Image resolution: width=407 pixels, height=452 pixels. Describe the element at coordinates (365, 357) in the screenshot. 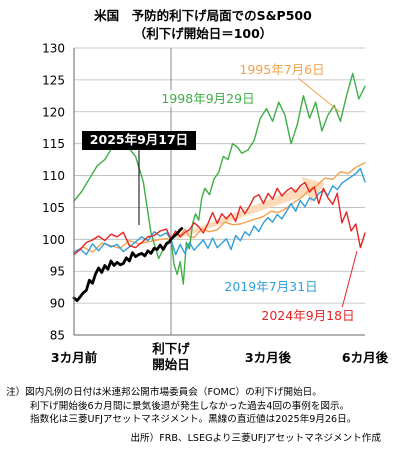

I see `x-tick-label-3: 6カ月後` at that location.